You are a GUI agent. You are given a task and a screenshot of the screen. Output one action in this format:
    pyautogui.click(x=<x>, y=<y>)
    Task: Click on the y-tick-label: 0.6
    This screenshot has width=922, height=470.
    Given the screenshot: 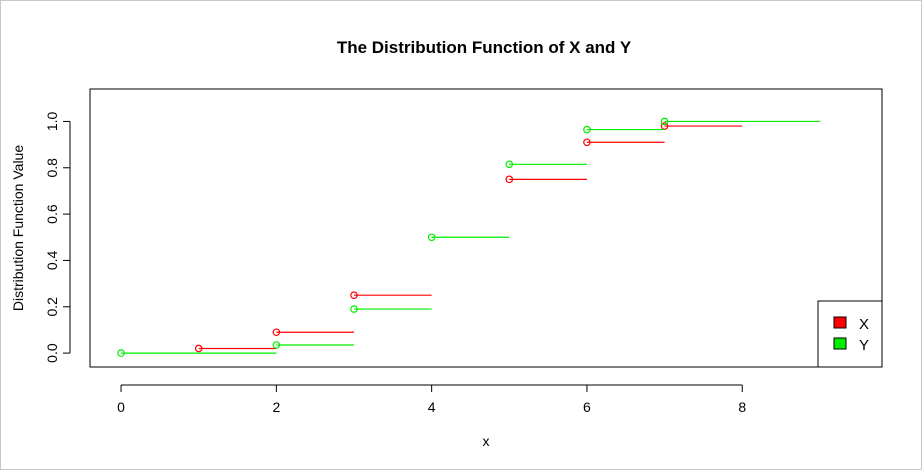 What is the action you would take?
    pyautogui.click(x=52, y=214)
    